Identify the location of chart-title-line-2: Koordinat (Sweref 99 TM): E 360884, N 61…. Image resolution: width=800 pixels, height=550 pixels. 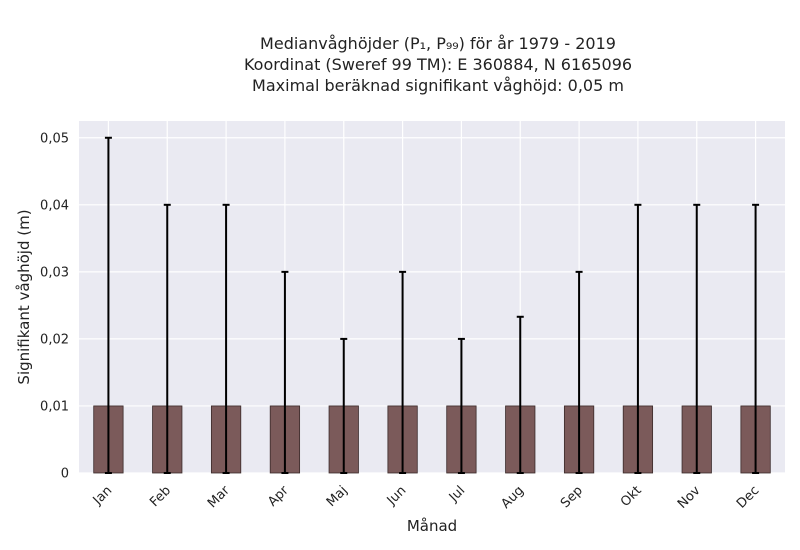
(438, 64).